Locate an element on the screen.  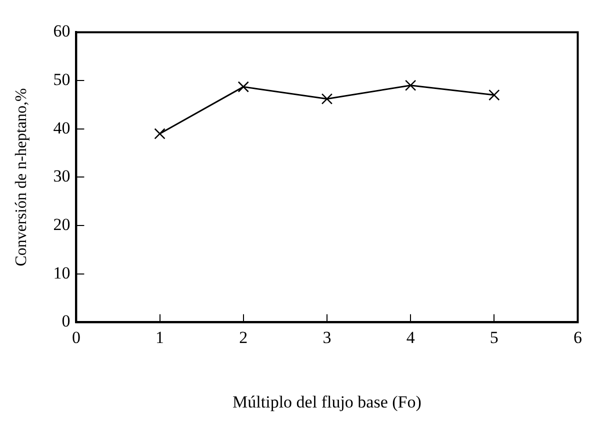
x-tick-label: 5 is located at coordinates (494, 337).